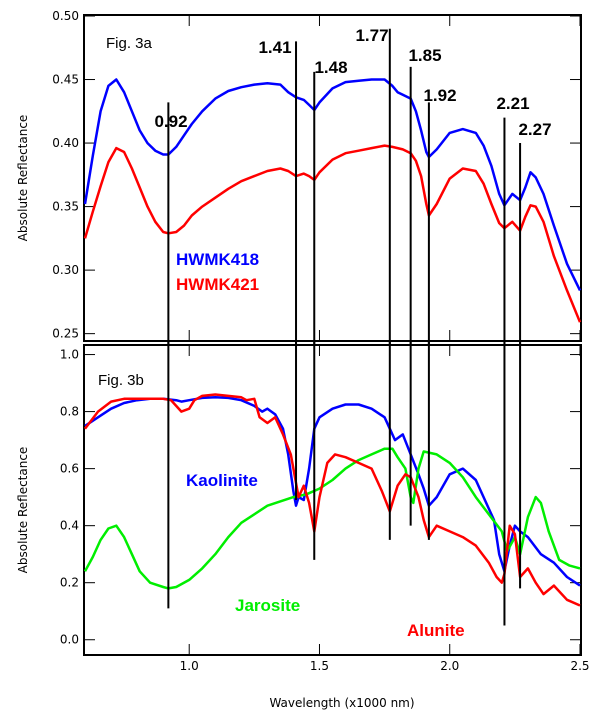  Describe the element at coordinates (449, 666) in the screenshot. I see `x-tick-label: 2.0` at that location.